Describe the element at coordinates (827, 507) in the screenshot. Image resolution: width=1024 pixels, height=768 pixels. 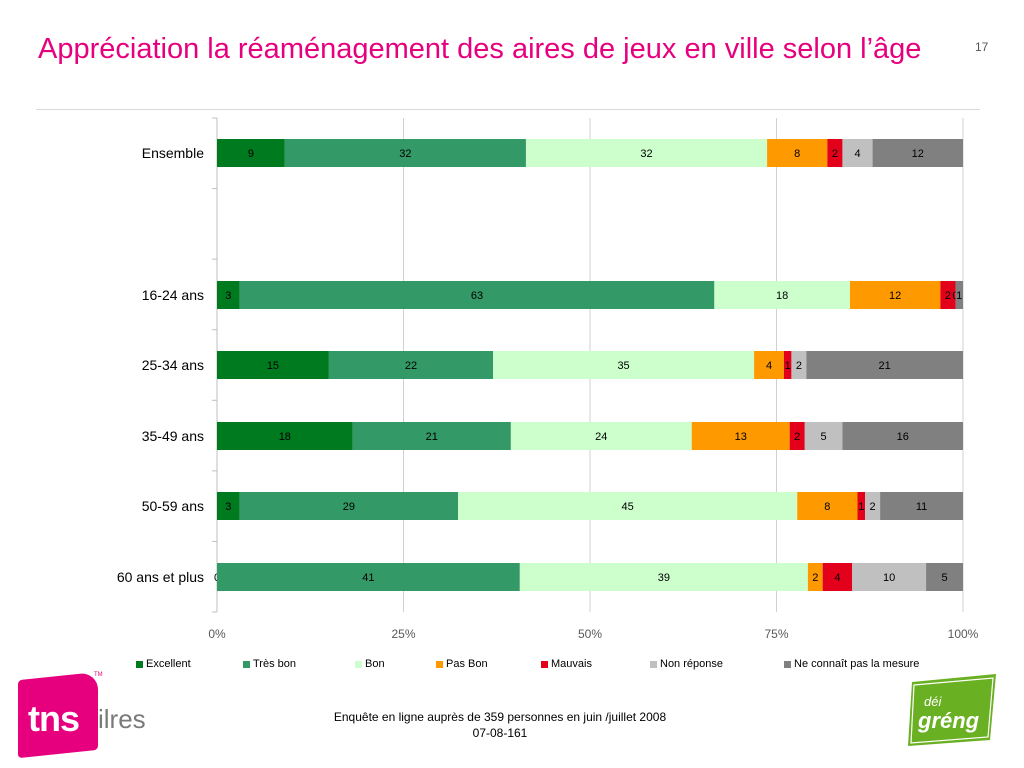
I see `data-label: 8` at that location.